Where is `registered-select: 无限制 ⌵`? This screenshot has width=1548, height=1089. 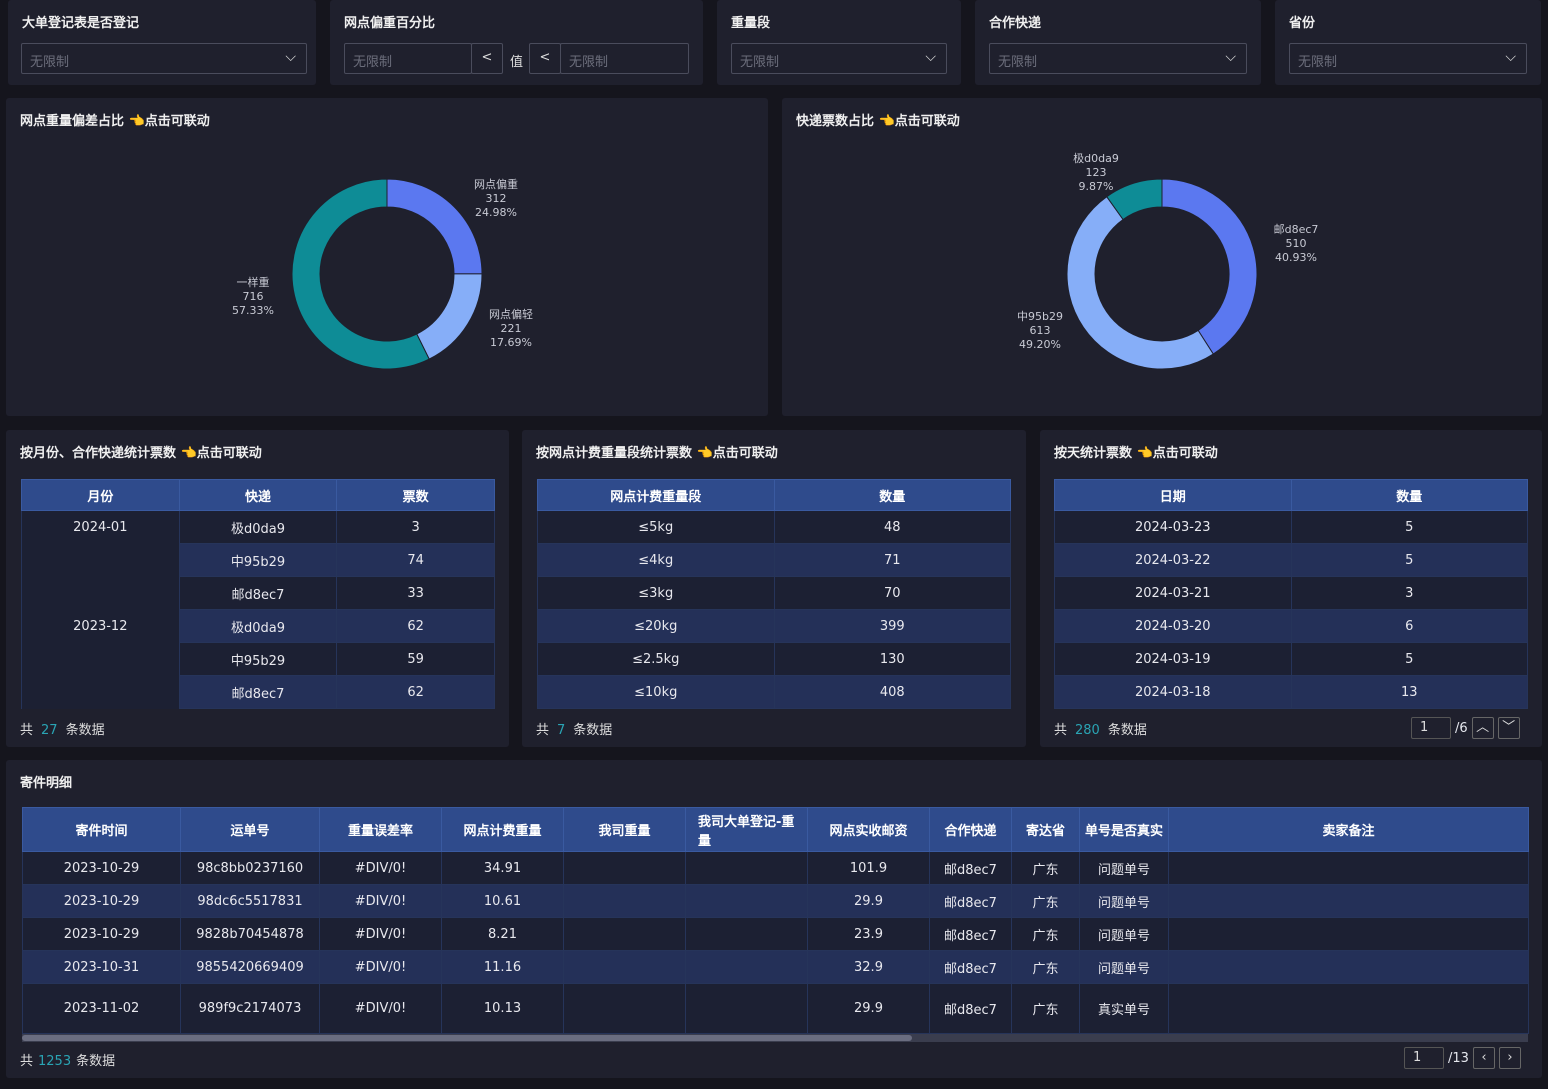 registered-select: 无限制 ⌵ is located at coordinates (164, 58).